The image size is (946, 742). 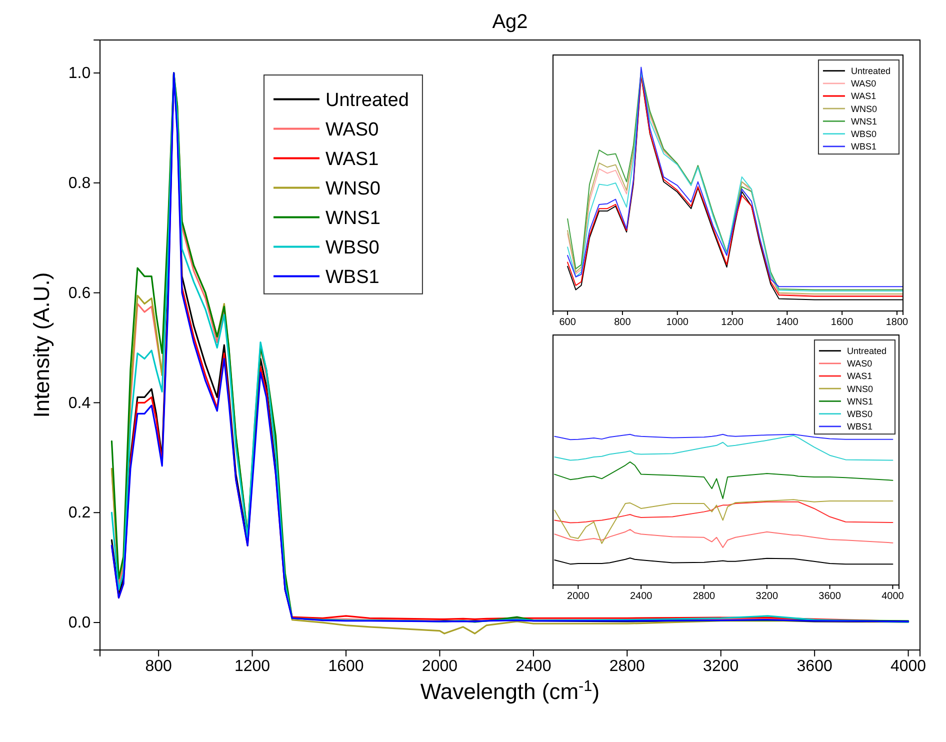 I want to click on y-tick-label: 0.4, so click(x=79, y=403).